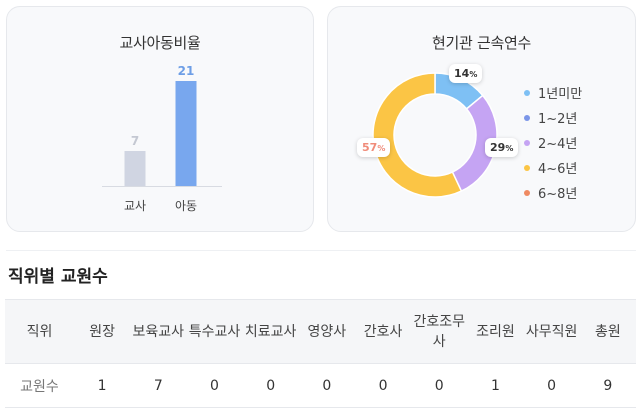  Describe the element at coordinates (186, 71) in the screenshot. I see `bar-value-label-1: 21` at that location.